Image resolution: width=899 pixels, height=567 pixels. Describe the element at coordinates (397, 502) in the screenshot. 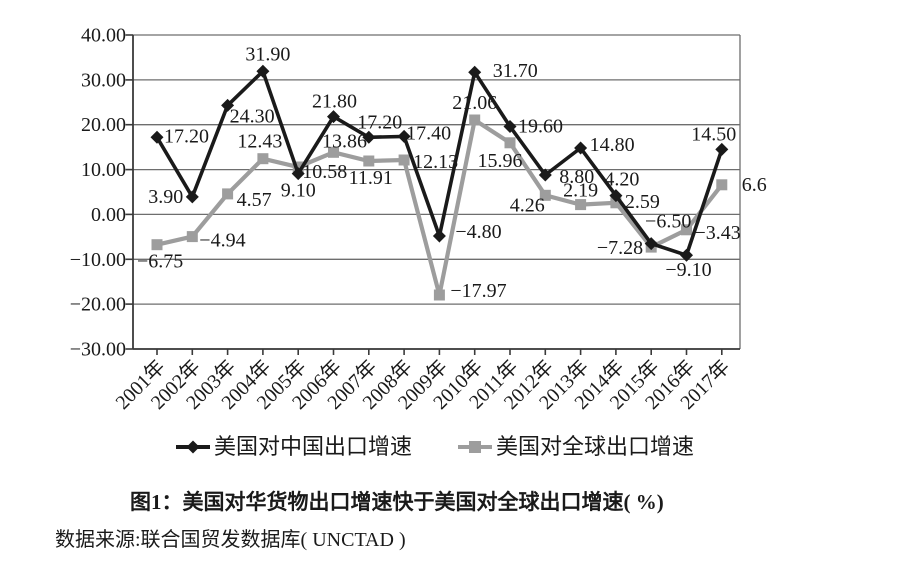

I see `figure-caption: 图1：美国对华货物出口增速快于美国对全球出口增速( %)` at that location.